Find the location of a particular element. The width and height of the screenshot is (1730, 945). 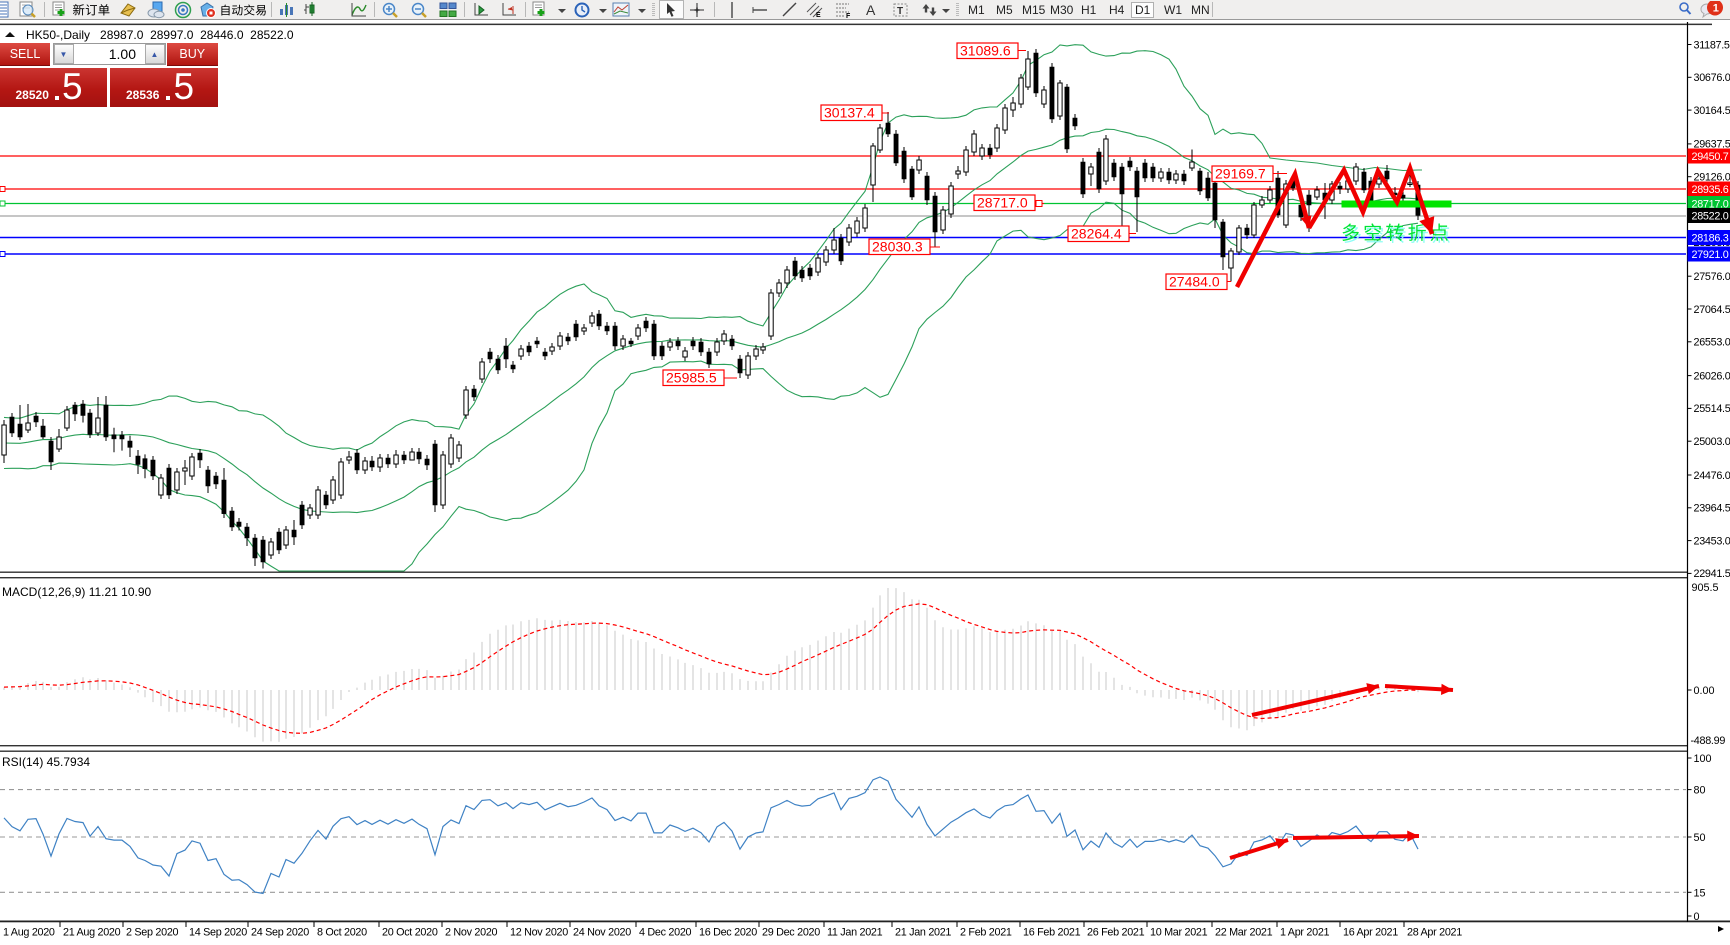

svg-text: A is located at coordinates (871, 10).